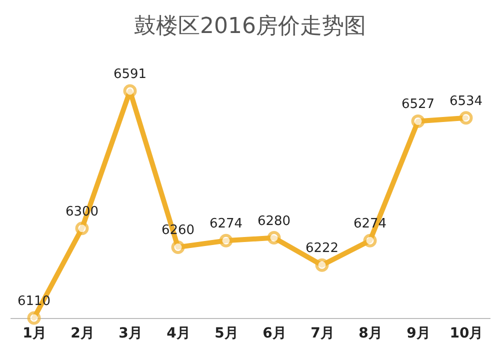 The height and width of the screenshot is (348, 500). I want to click on data-label: 6222, so click(322, 248).